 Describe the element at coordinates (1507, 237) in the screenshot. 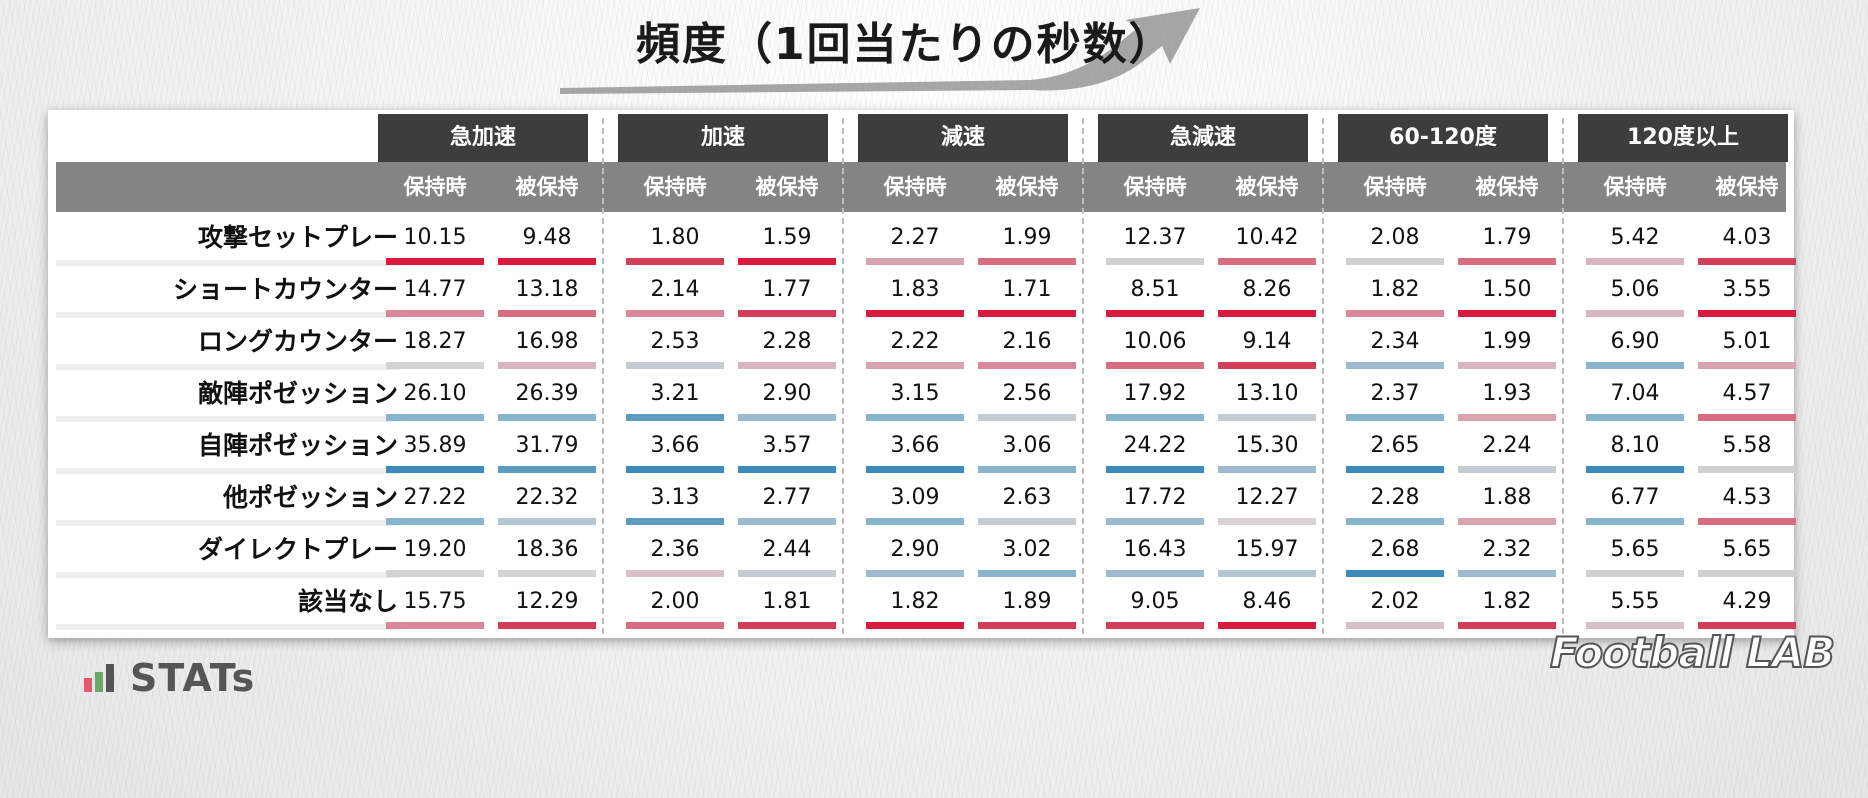

I see `table-cell-value: 1.79` at that location.